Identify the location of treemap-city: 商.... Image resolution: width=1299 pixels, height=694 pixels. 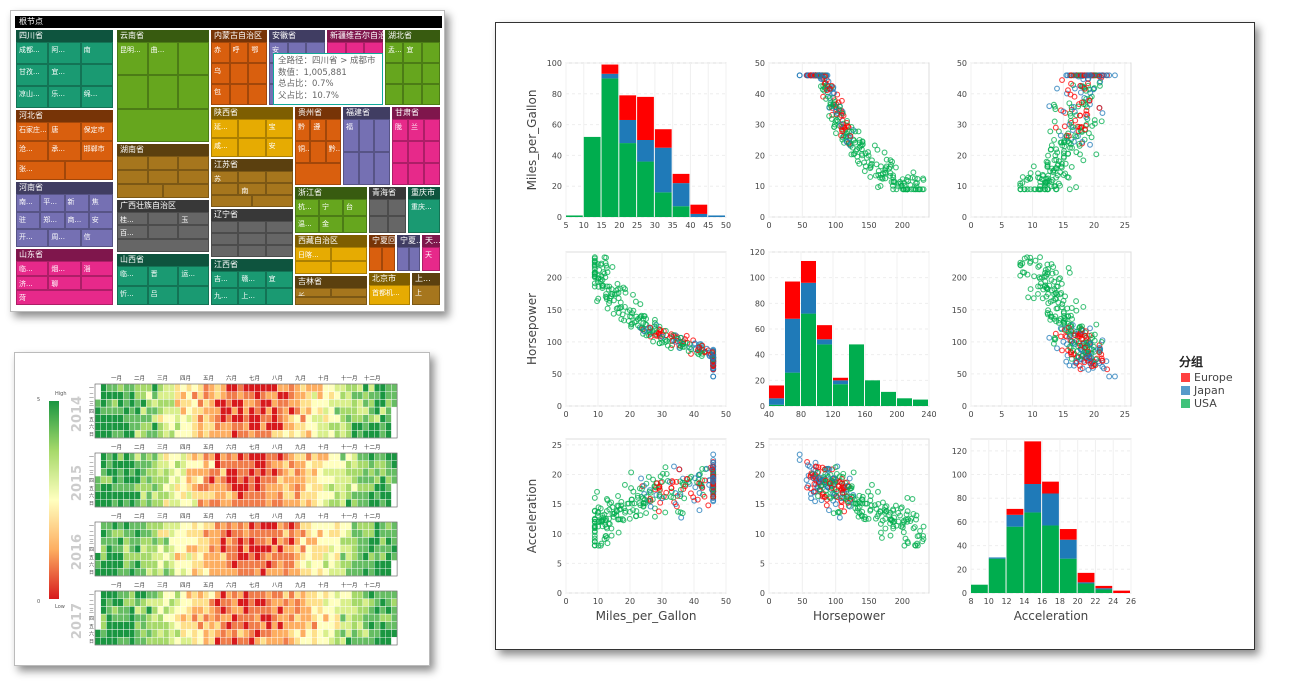
(76, 220).